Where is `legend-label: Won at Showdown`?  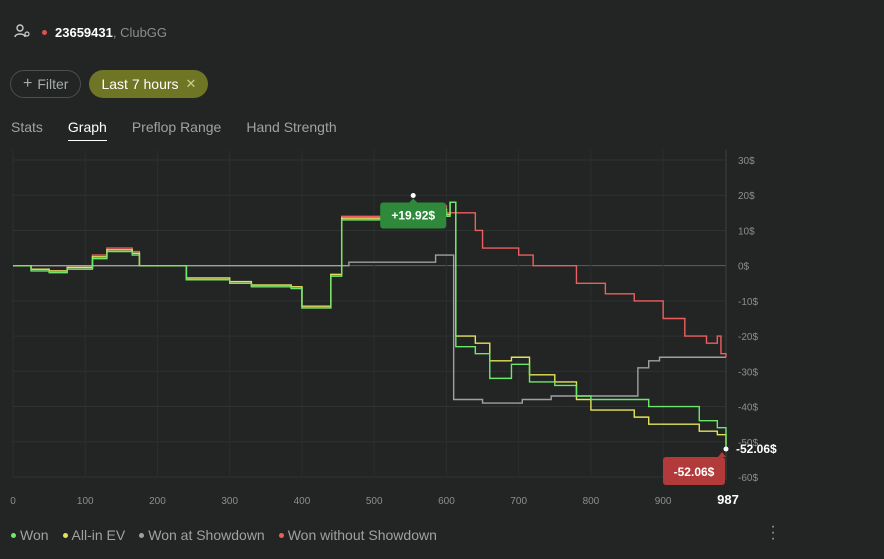 legend-label: Won at Showdown is located at coordinates (206, 535).